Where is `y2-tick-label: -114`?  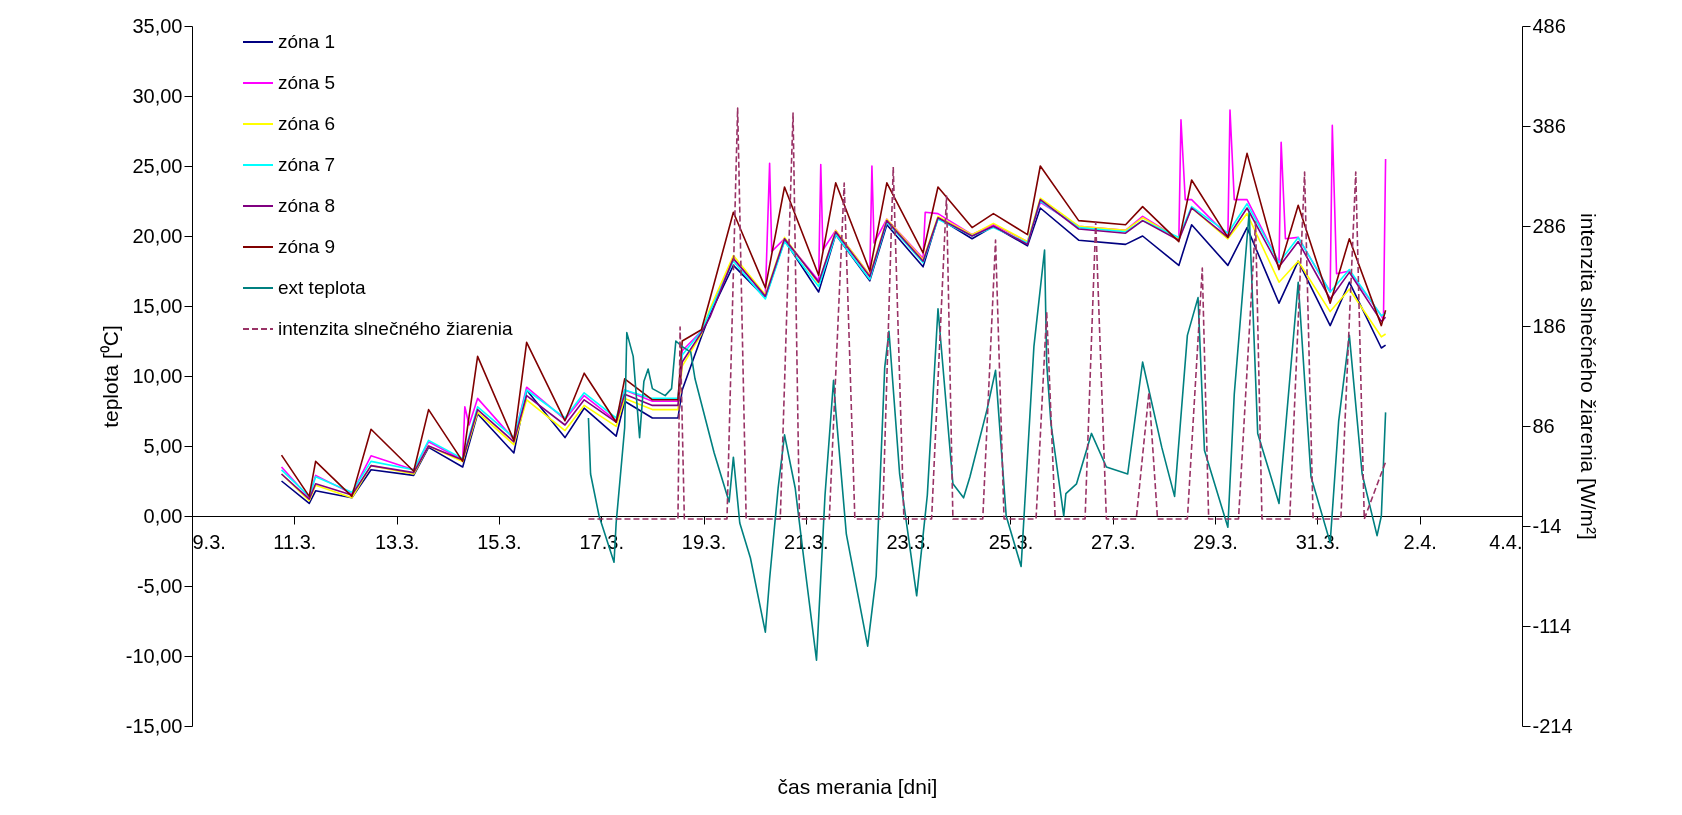
y2-tick-label: -114 is located at coordinates (1552, 625).